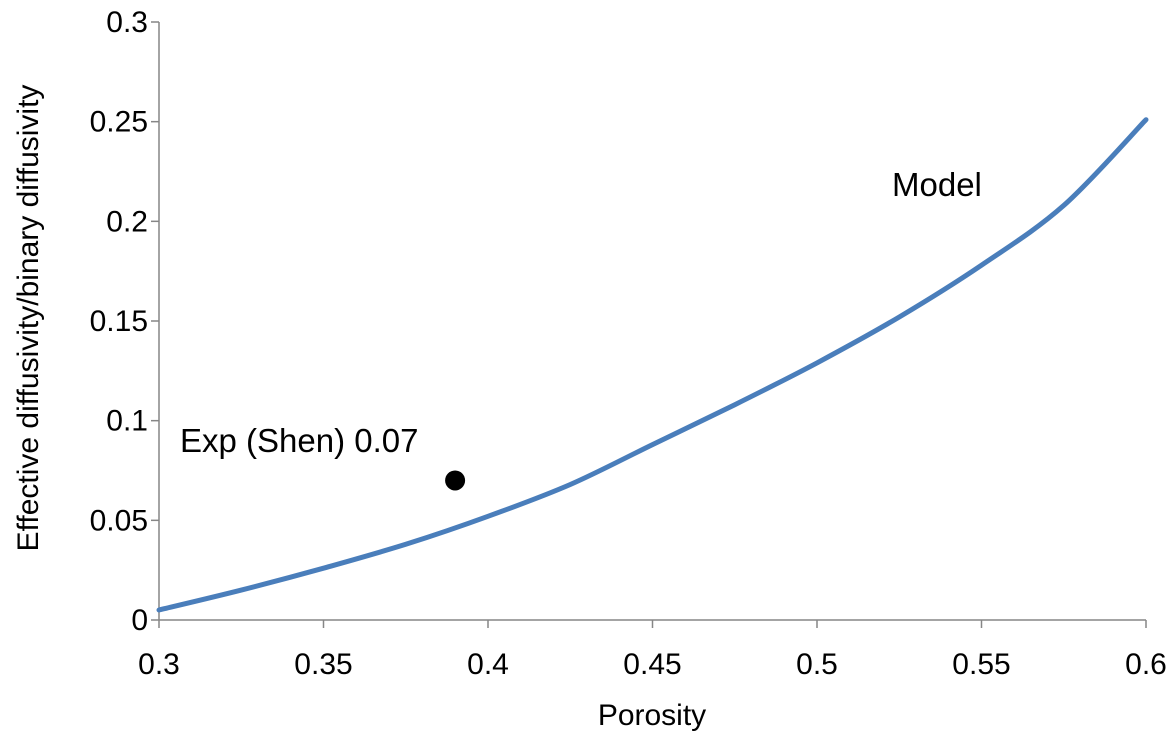 Image resolution: width=1176 pixels, height=732 pixels. I want to click on x-tick-label: 0.45, so click(652, 664).